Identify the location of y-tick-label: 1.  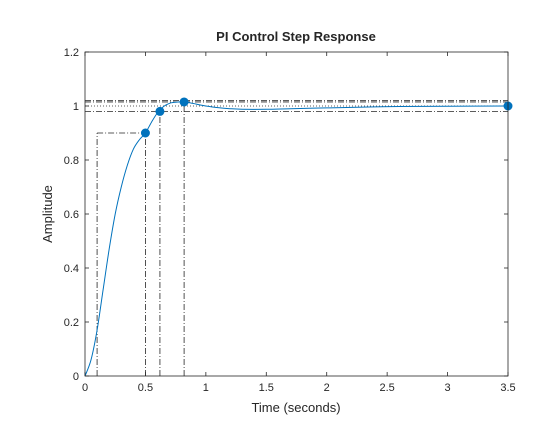
(76, 107).